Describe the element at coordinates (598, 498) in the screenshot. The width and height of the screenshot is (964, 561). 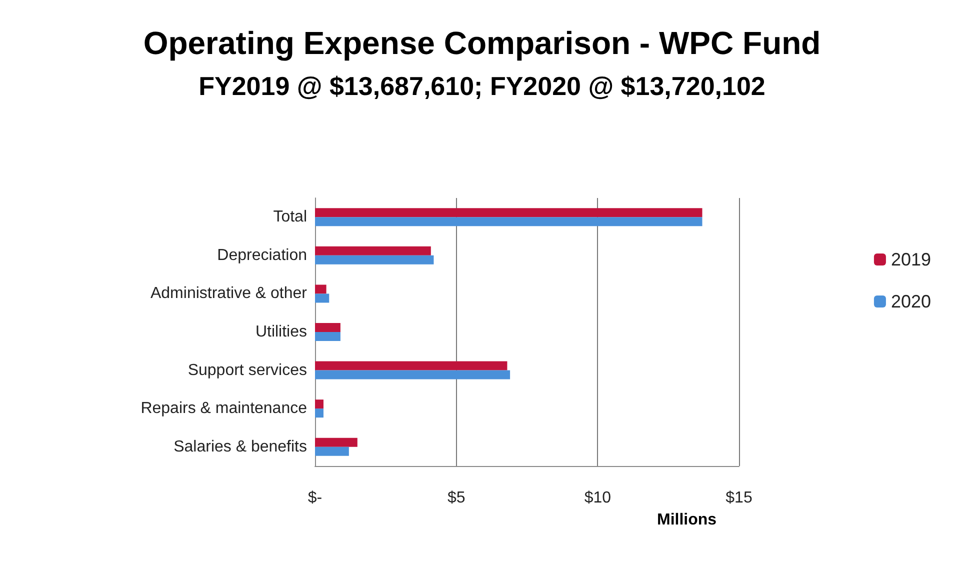
I see `x-tick-label: $10` at that location.